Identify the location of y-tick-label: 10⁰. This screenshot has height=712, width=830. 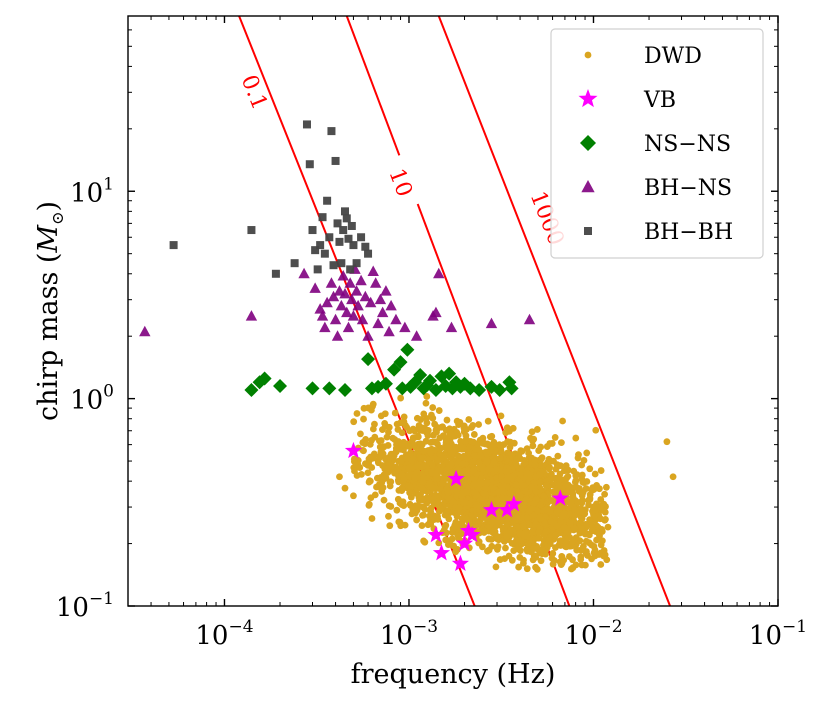
(92, 399).